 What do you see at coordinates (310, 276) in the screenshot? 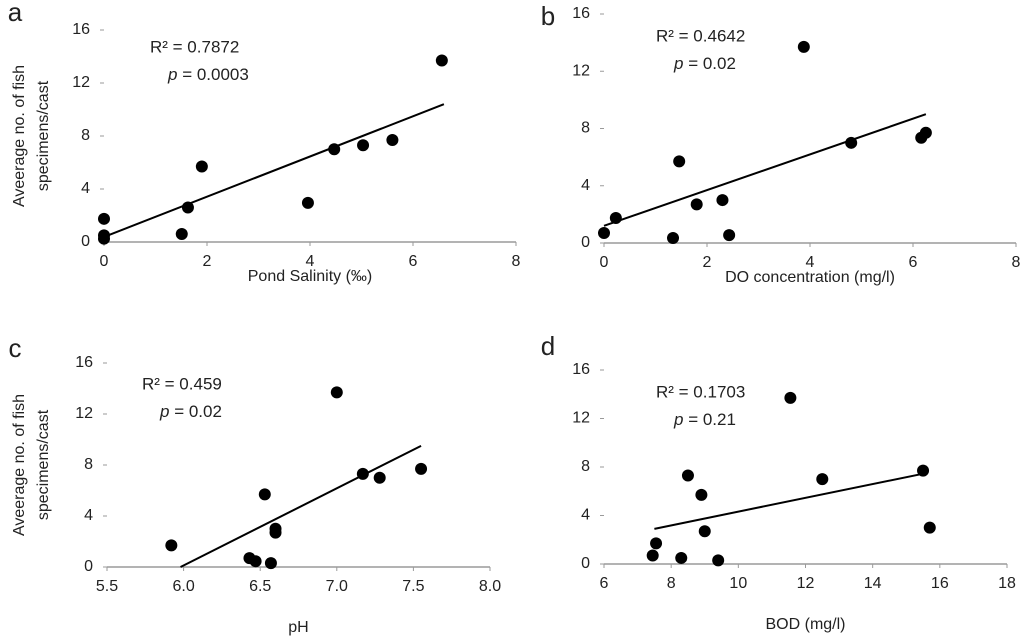
I see `x-axis-title: Pond Salinity (‰)` at bounding box center [310, 276].